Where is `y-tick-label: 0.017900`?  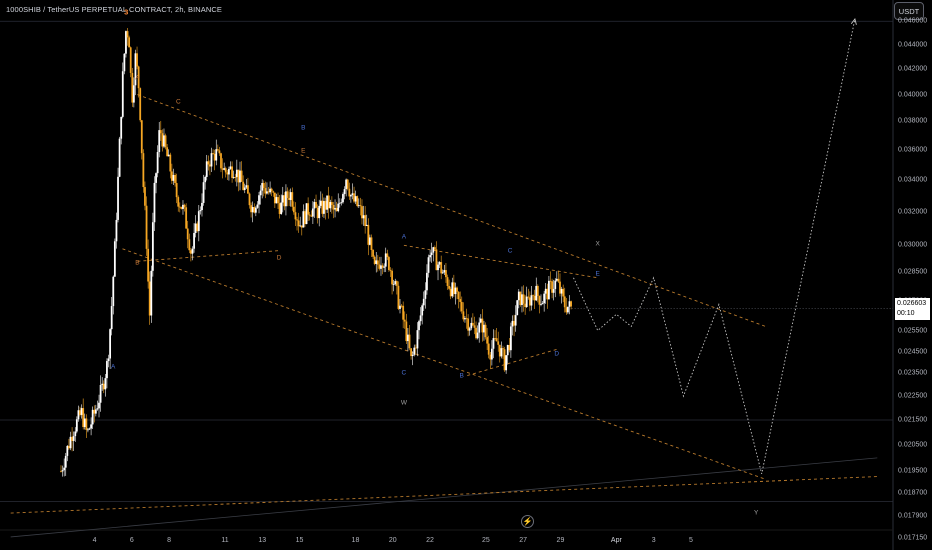 y-tick-label: 0.017900 is located at coordinates (913, 516).